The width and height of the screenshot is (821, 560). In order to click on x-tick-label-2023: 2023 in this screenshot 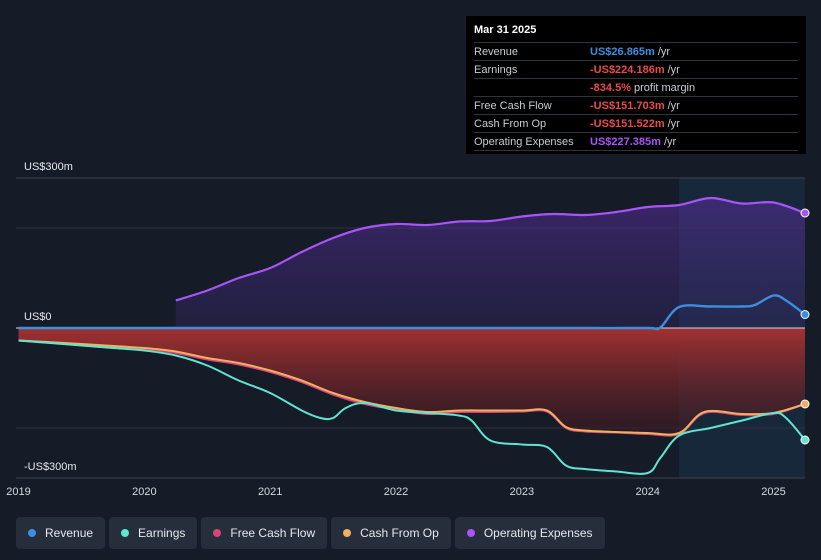, I will do `click(522, 492)`.